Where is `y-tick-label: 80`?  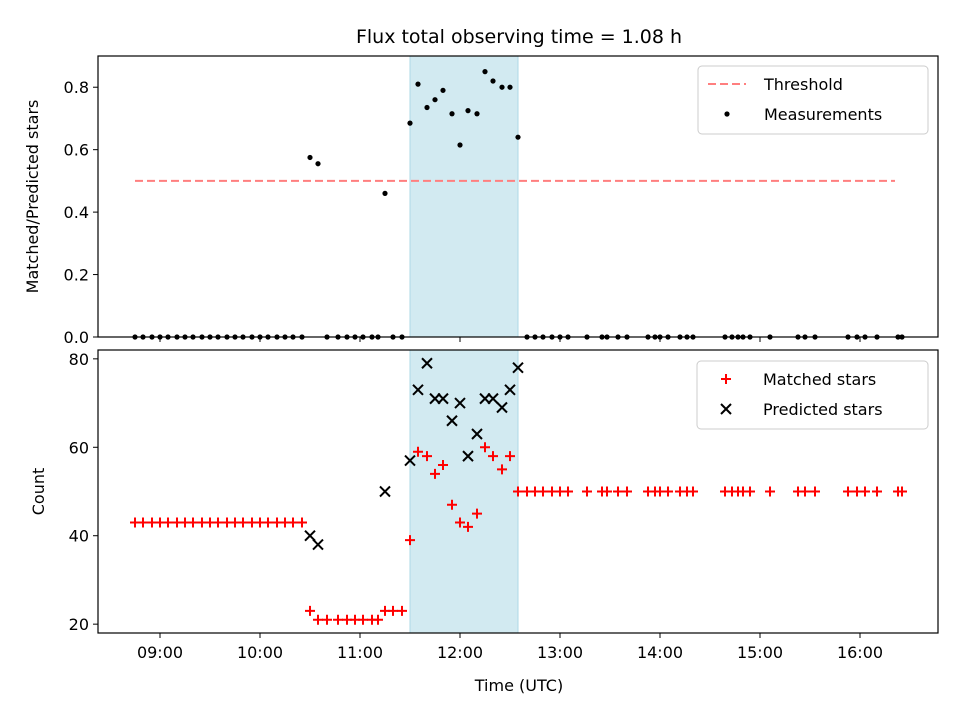 y-tick-label: 80 is located at coordinates (79, 359).